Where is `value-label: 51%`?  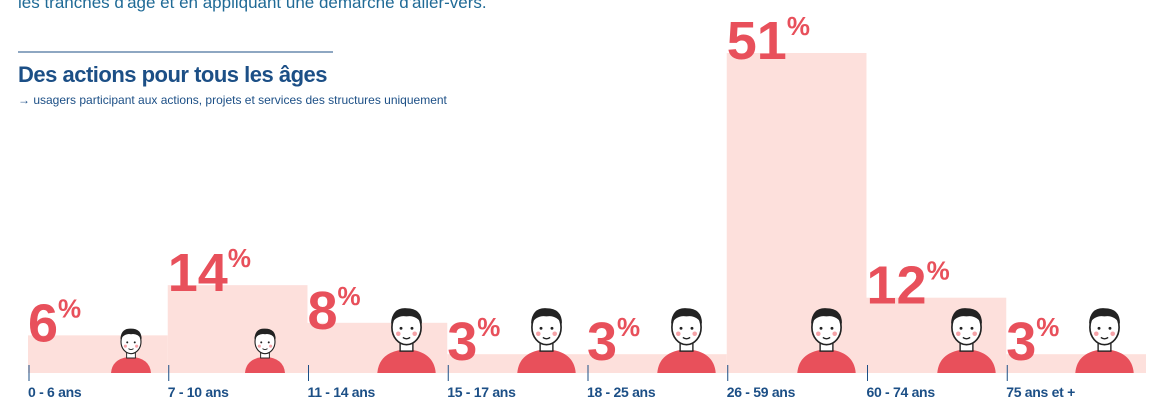 value-label: 51% is located at coordinates (768, 41).